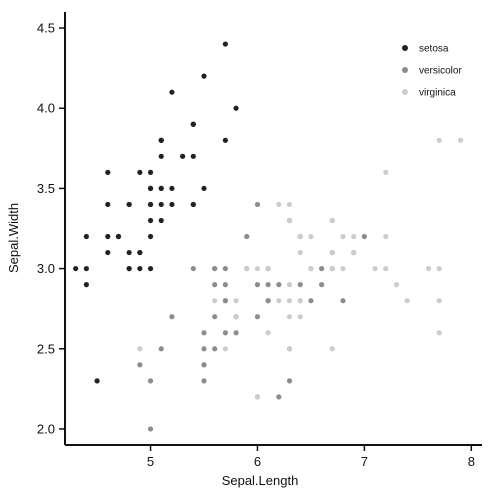 Image resolution: width=500 pixels, height=500 pixels. I want to click on x-tick-label: 7, so click(364, 461).